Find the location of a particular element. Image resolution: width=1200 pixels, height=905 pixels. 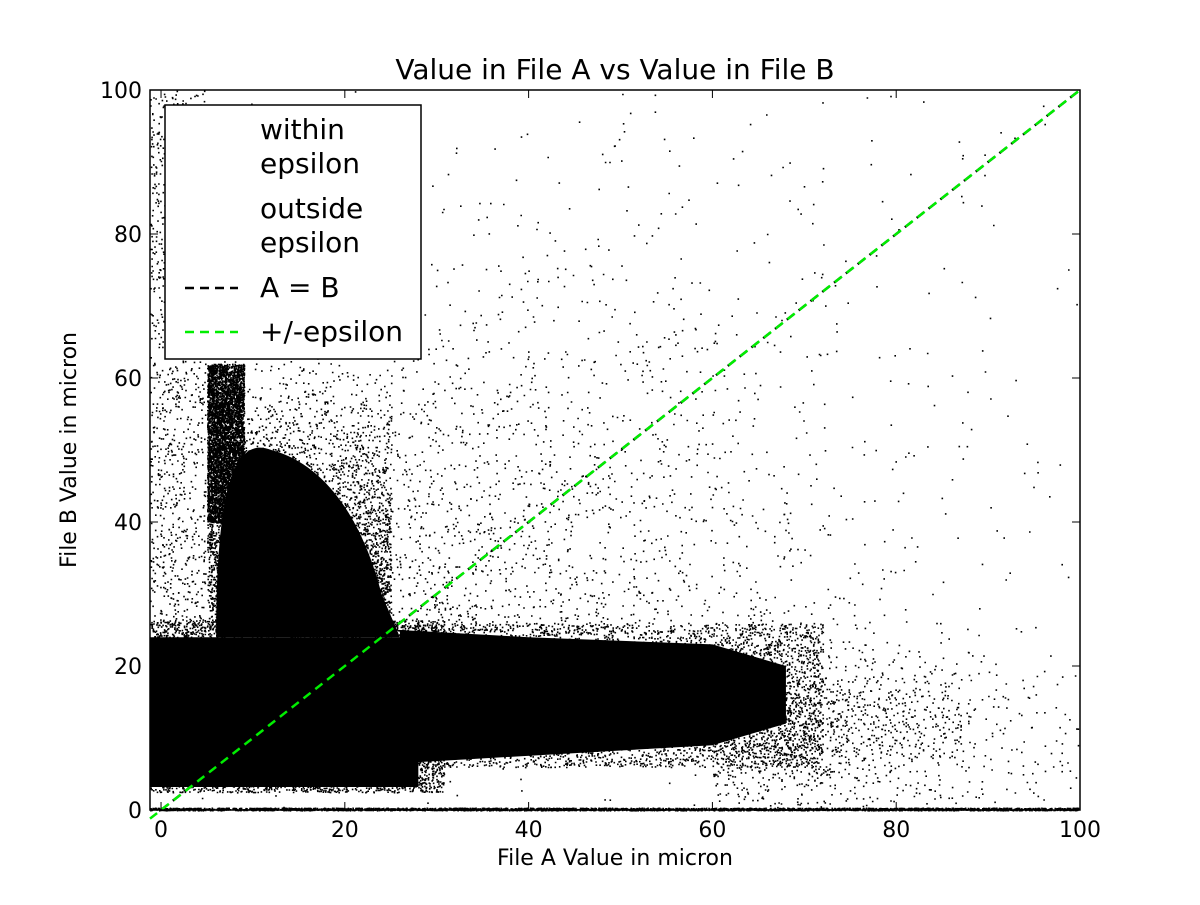

x-tick-label: 60 is located at coordinates (712, 830).